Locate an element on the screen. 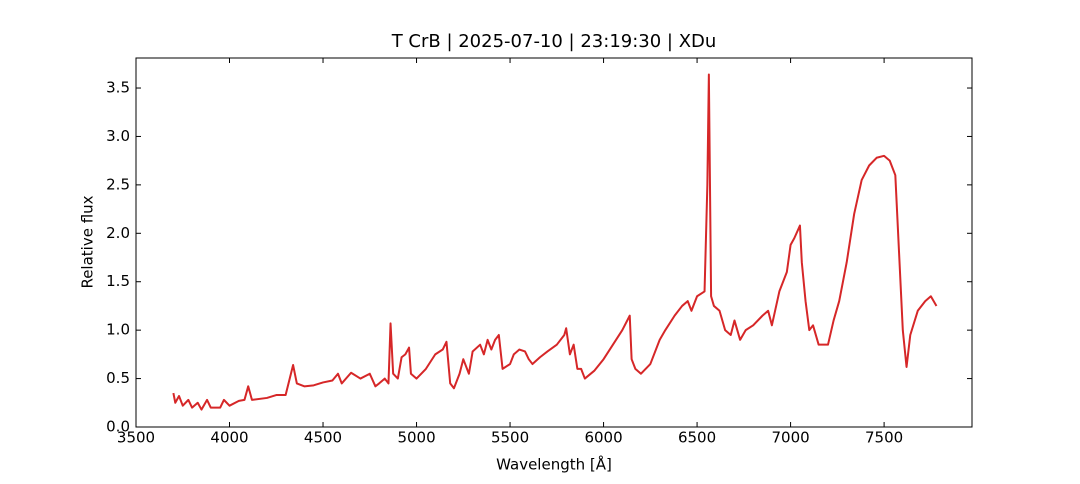  x-tick-label: 4500 is located at coordinates (323, 438).